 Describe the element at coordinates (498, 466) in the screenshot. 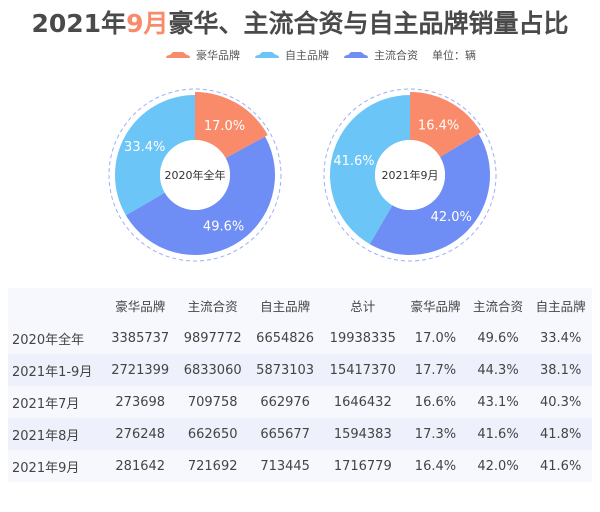

I see `table-cell: 42.0%` at that location.